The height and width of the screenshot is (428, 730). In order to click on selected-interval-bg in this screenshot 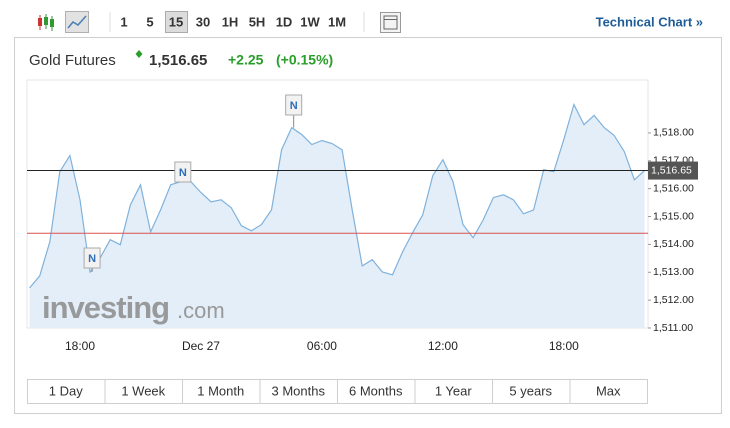, I will do `click(176, 22)`.